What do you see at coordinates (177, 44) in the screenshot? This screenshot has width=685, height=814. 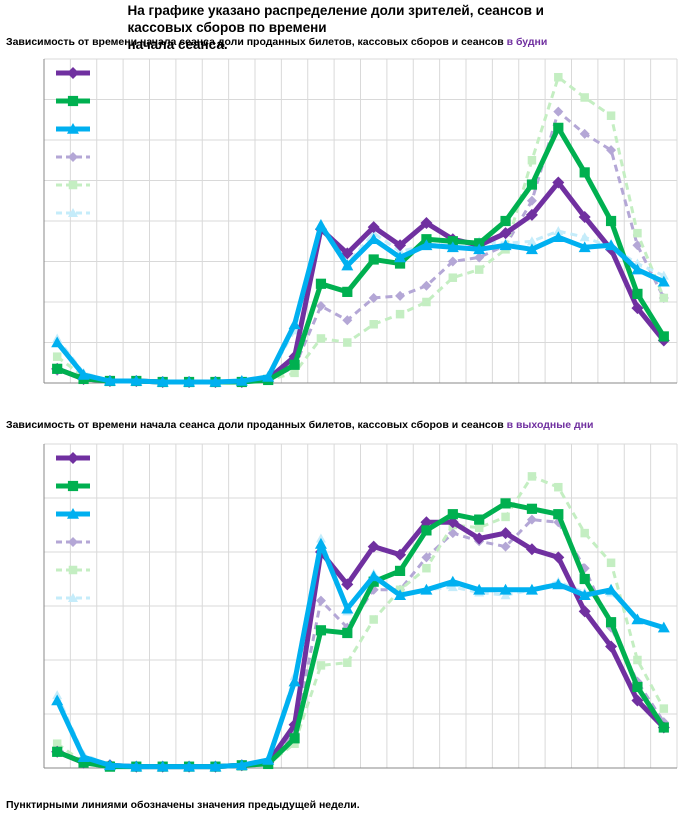 I see `page-title-line2: начала сеанса.` at bounding box center [177, 44].